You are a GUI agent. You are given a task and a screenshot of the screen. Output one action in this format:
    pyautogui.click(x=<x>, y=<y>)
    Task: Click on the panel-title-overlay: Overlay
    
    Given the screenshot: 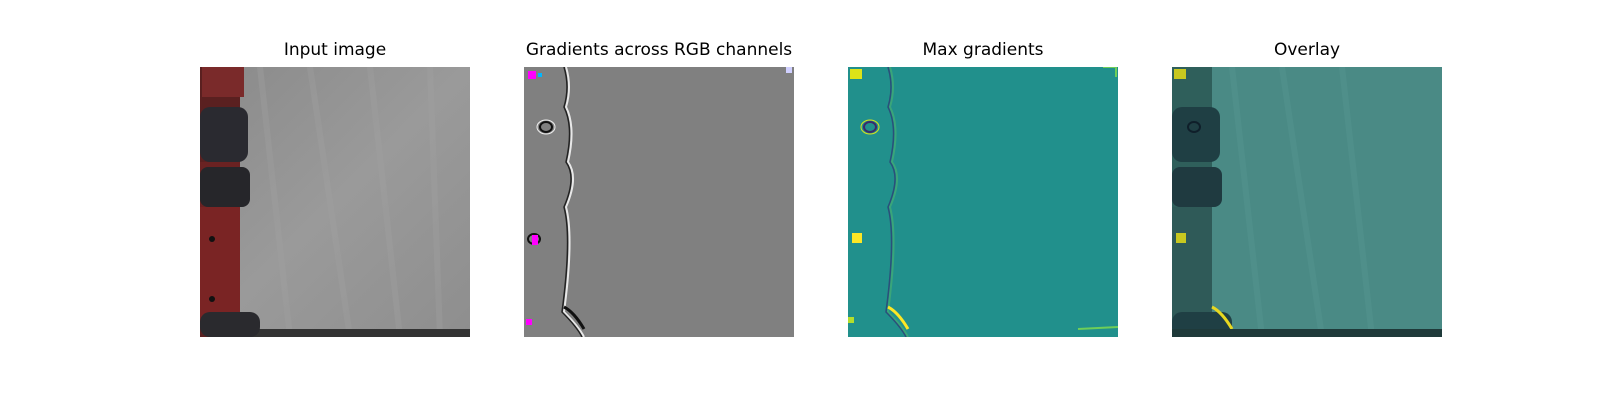 What is the action you would take?
    pyautogui.click(x=1307, y=50)
    